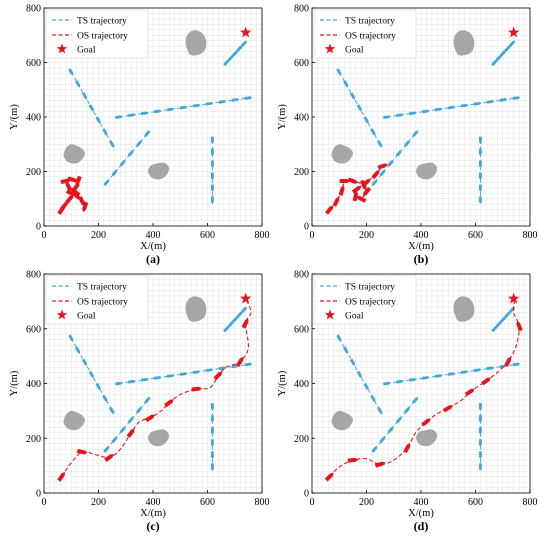 This screenshot has width=550, height=543. I want to click on legend-goal-swatch, so click(330, 48).